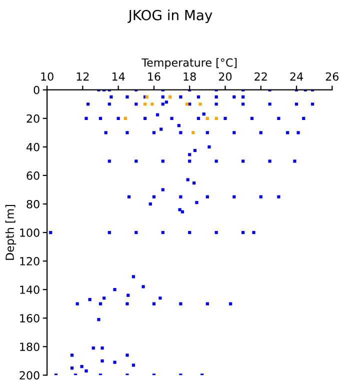 Image resolution: width=341 pixels, height=384 pixels. Describe the element at coordinates (33, 175) in the screenshot. I see `y-tick-label: 60` at that location.